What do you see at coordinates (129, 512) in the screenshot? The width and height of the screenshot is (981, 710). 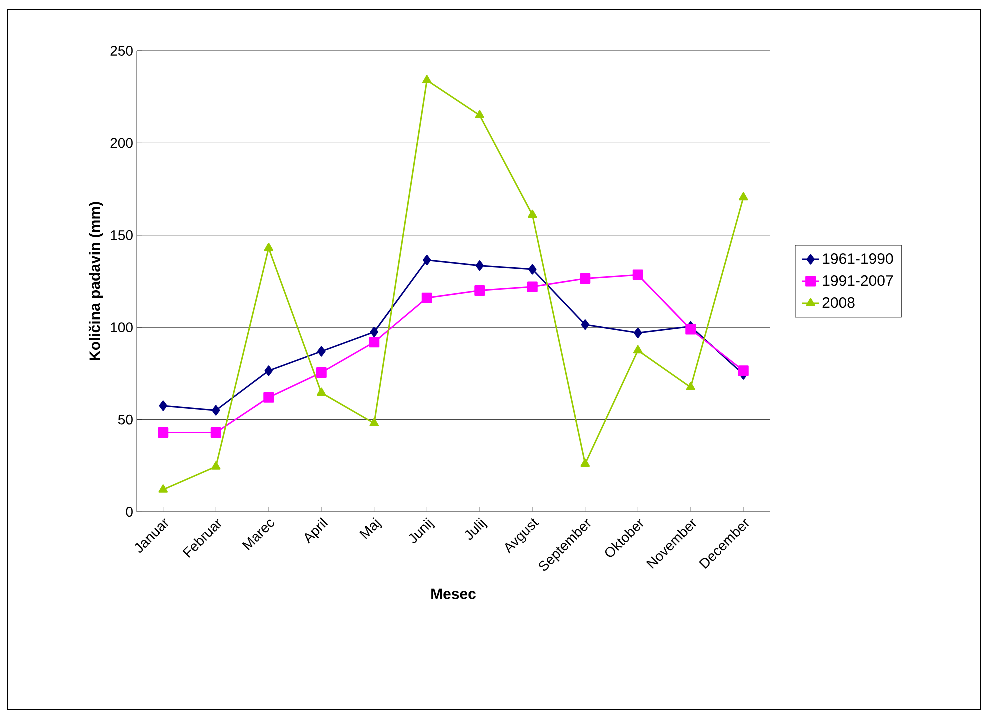 I see `y-tick-label: 0` at bounding box center [129, 512].